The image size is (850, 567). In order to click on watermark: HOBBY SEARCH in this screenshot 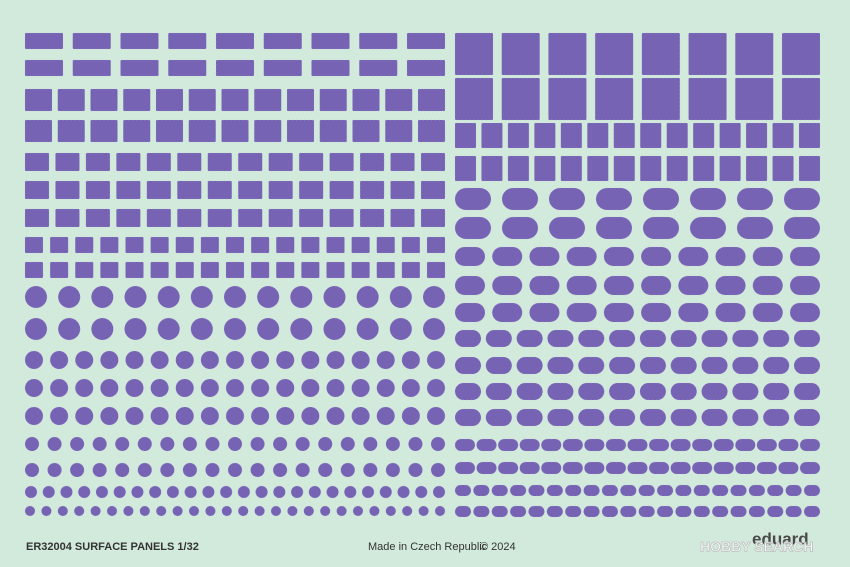, I will do `click(756, 547)`.